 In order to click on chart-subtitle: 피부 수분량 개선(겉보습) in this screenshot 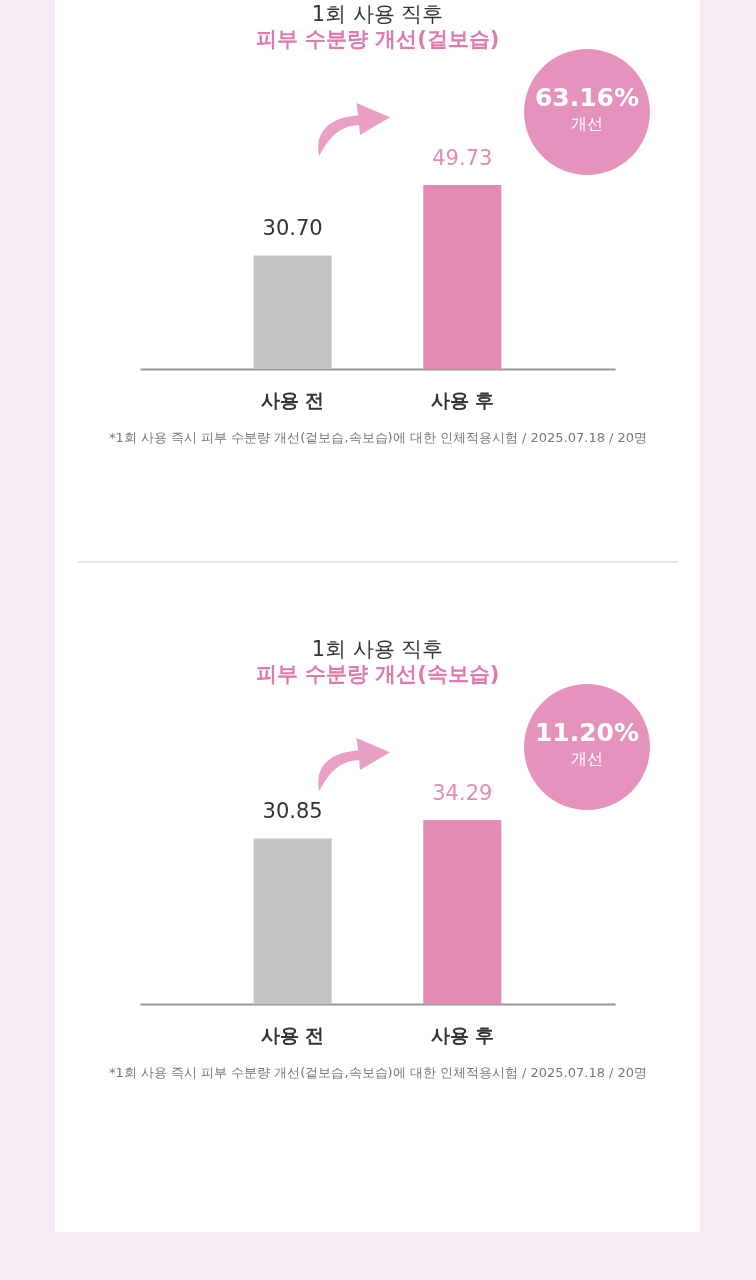, I will do `click(377, 39)`.